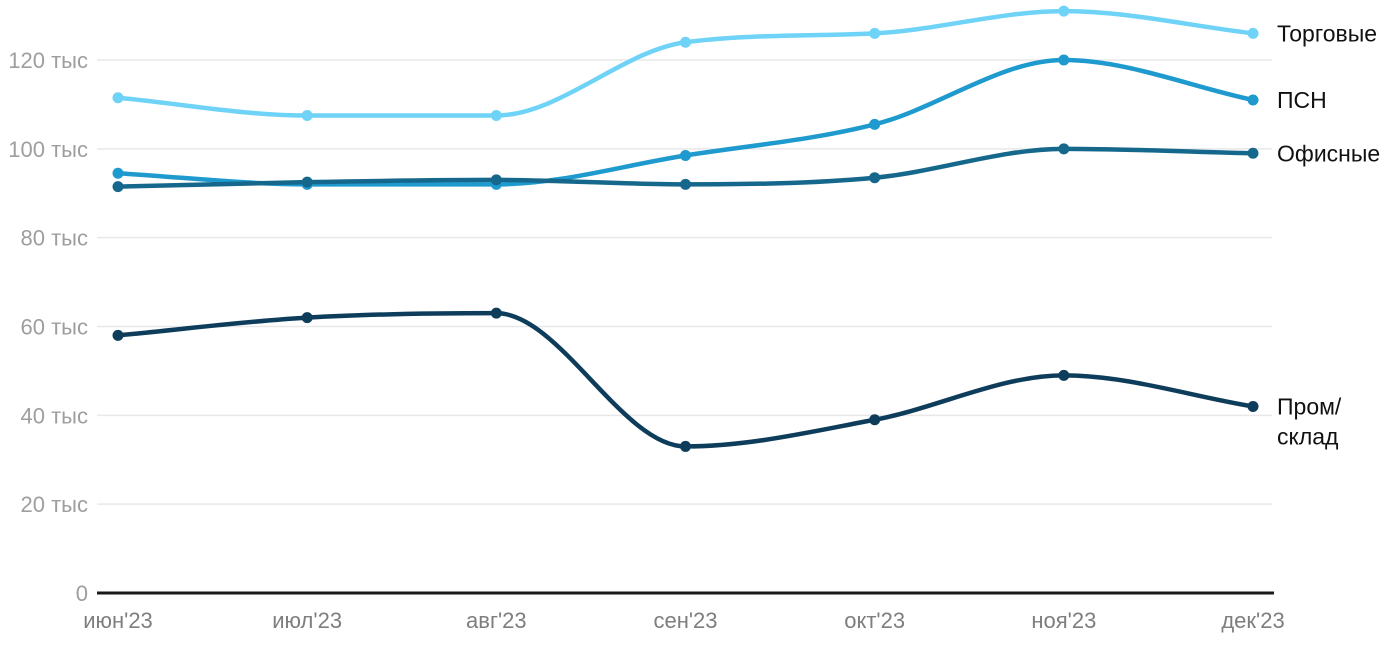 This screenshot has width=1400, height=650. What do you see at coordinates (82, 593) in the screenshot?
I see `y-tick-label: 0` at bounding box center [82, 593].